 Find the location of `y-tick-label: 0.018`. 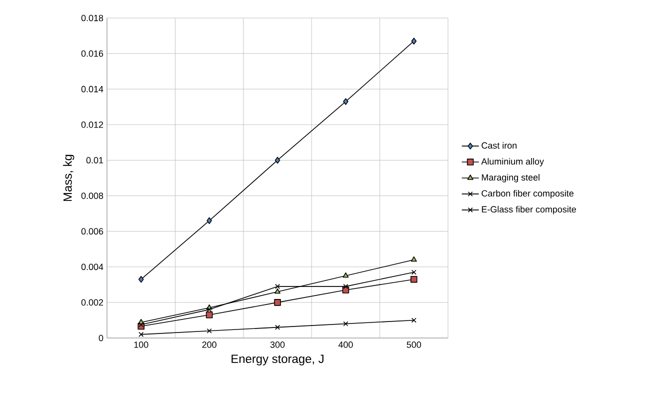

y-tick-label: 0.018 is located at coordinates (92, 18).